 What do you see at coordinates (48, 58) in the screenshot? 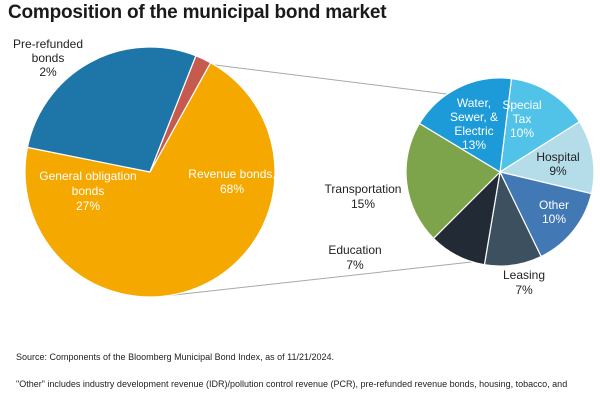
I see `label-pre-refunded: Pre-refunded bonds 2%` at bounding box center [48, 58].